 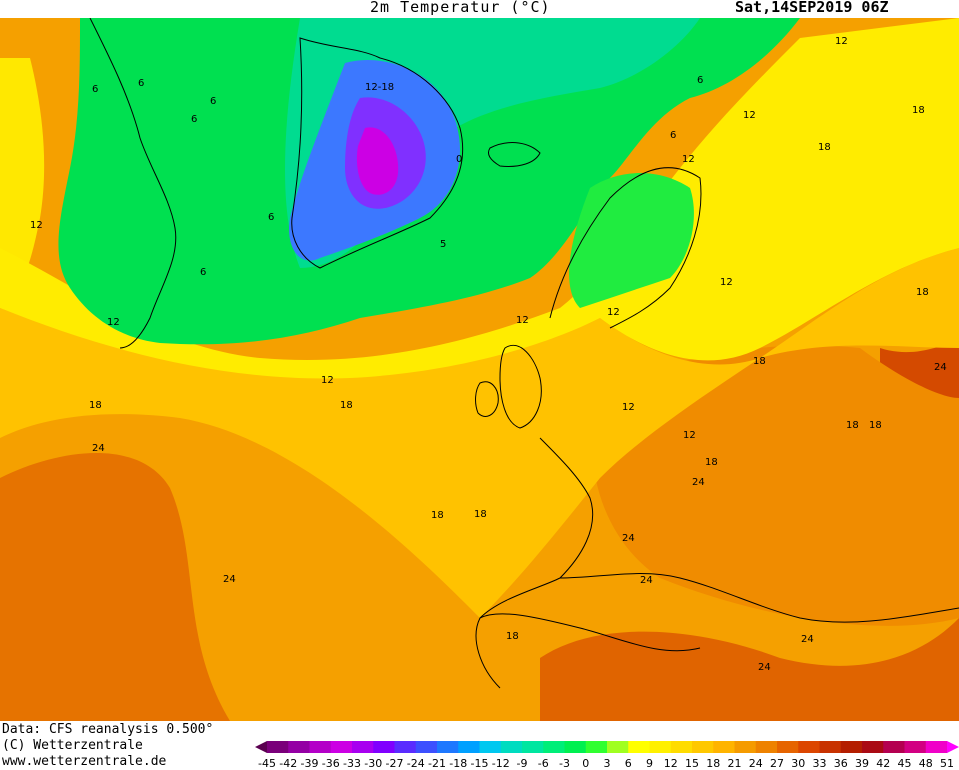 I want to click on legend-tick-label: -30, so click(x=373, y=763).